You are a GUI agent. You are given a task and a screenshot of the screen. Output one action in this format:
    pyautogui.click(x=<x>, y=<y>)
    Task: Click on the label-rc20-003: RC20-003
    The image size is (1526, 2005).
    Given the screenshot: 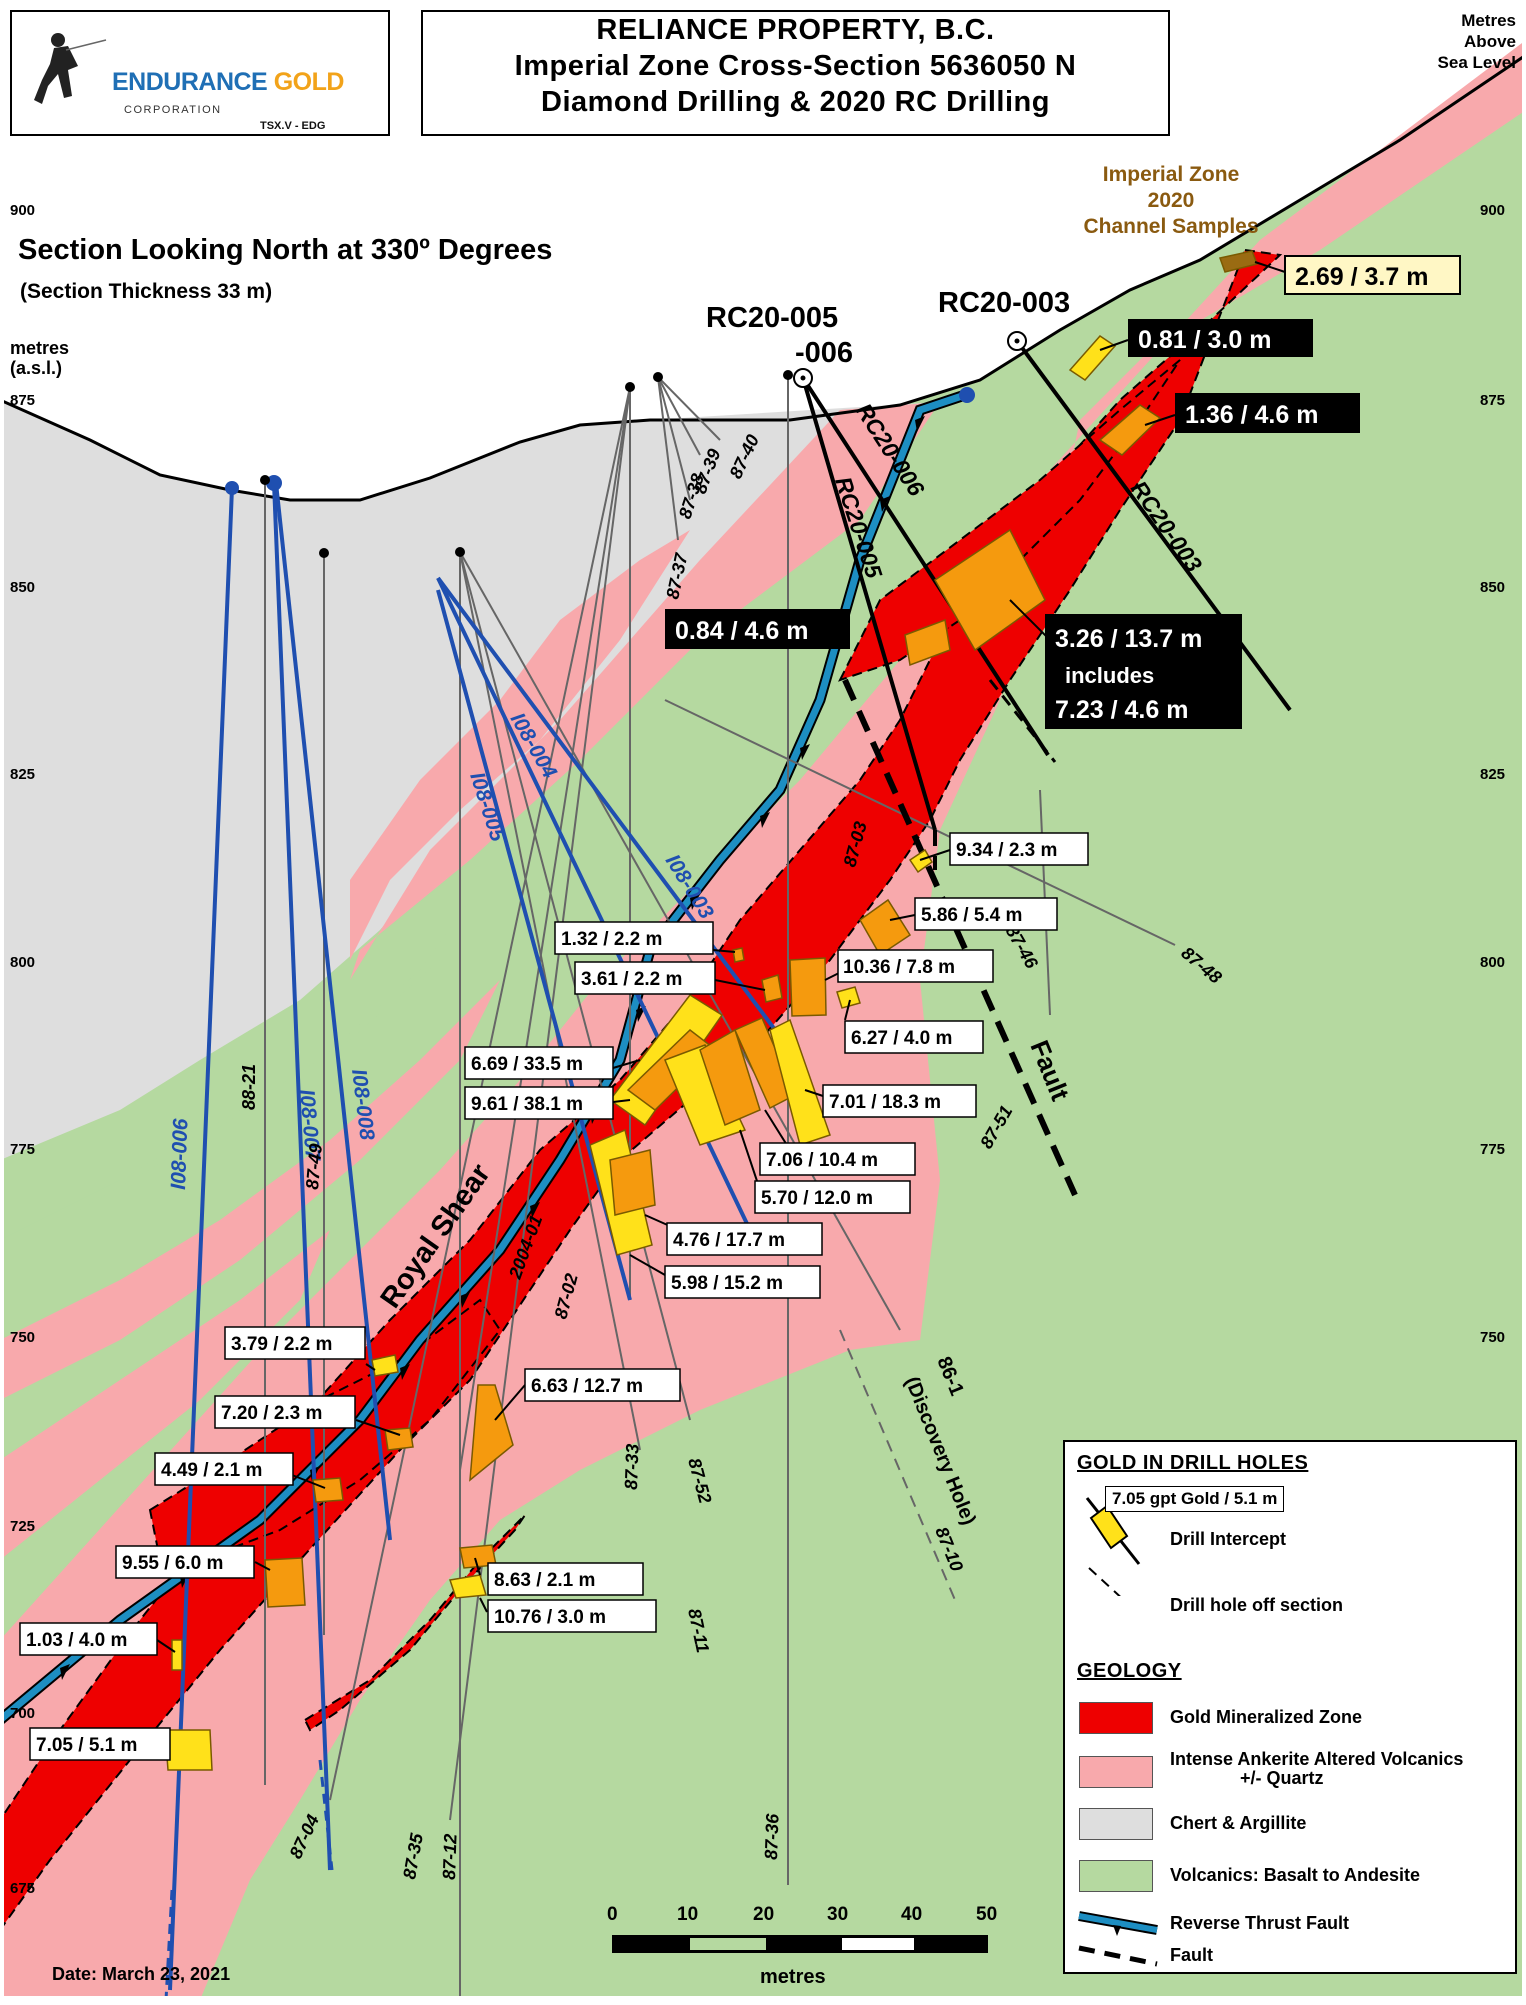 What is the action you would take?
    pyautogui.click(x=1004, y=303)
    